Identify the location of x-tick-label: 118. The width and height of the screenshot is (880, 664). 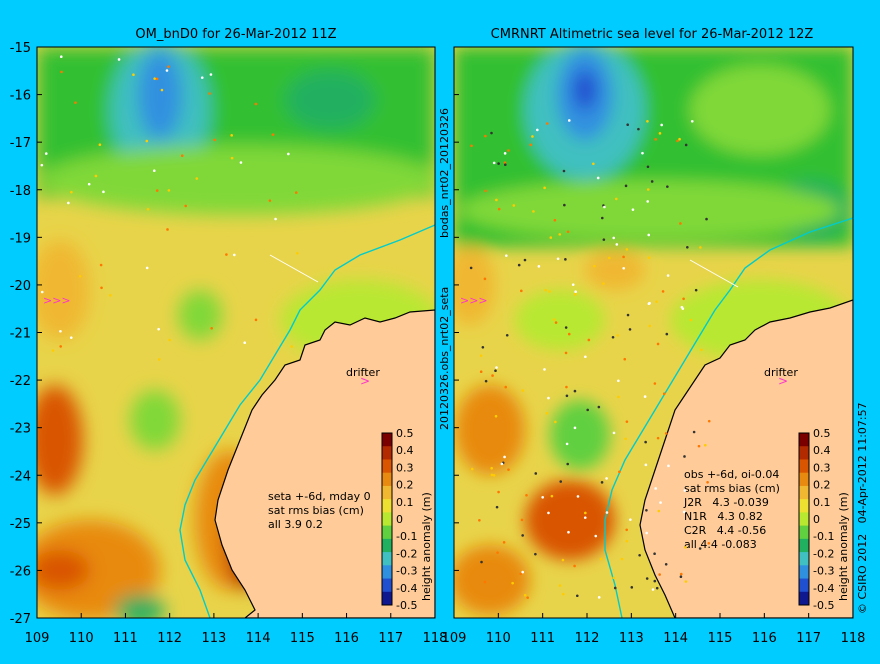
(853, 638).